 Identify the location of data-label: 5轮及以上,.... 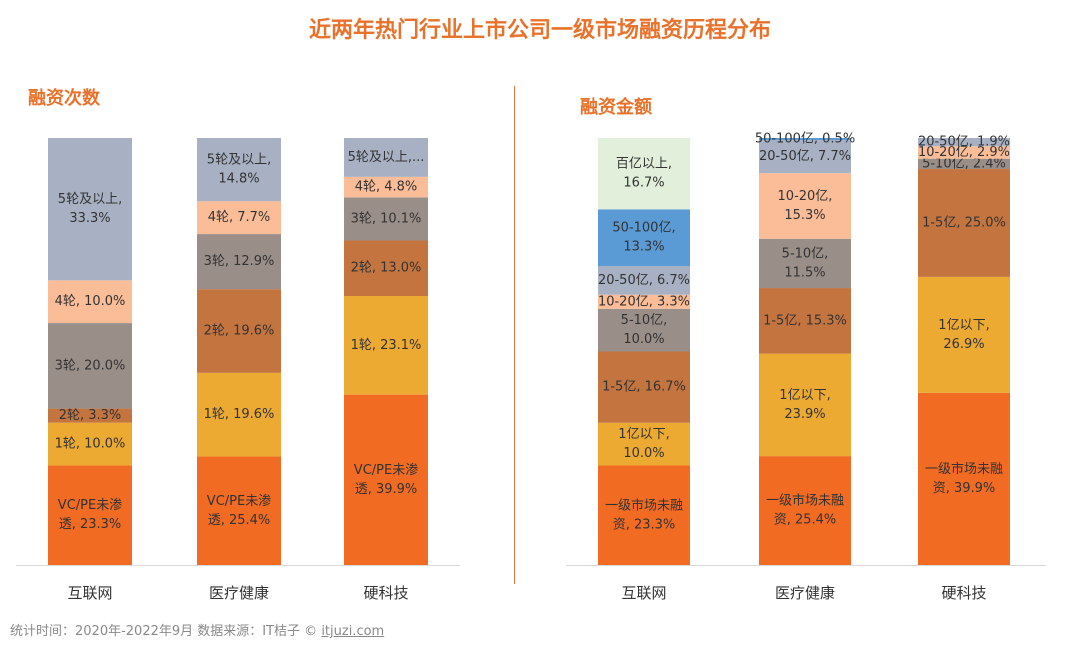
(386, 157).